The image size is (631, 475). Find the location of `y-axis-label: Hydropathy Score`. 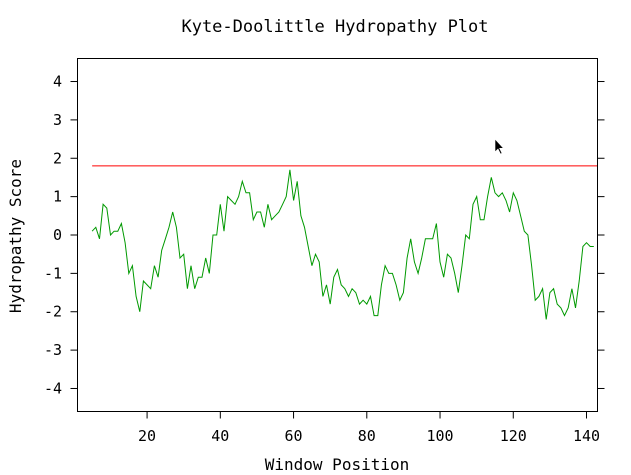

y-axis-label: Hydropathy Score is located at coordinates (15, 236).